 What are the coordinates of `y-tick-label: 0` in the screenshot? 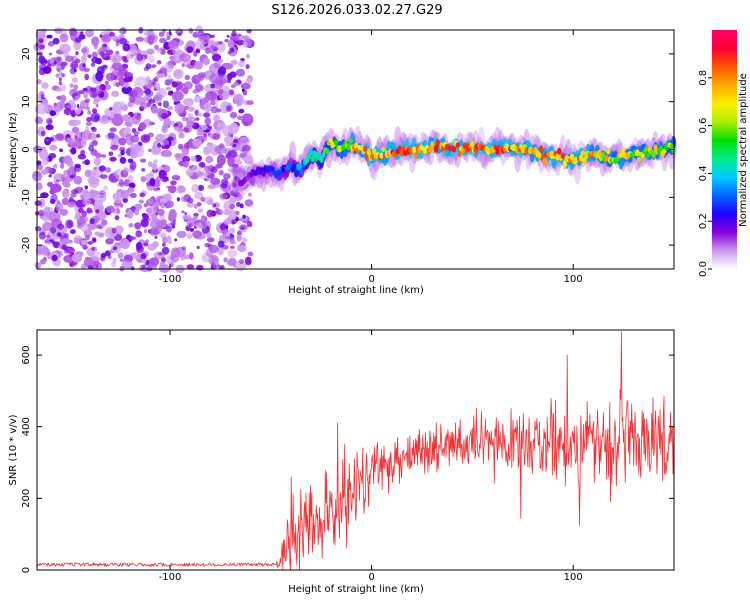 It's located at (26, 149).